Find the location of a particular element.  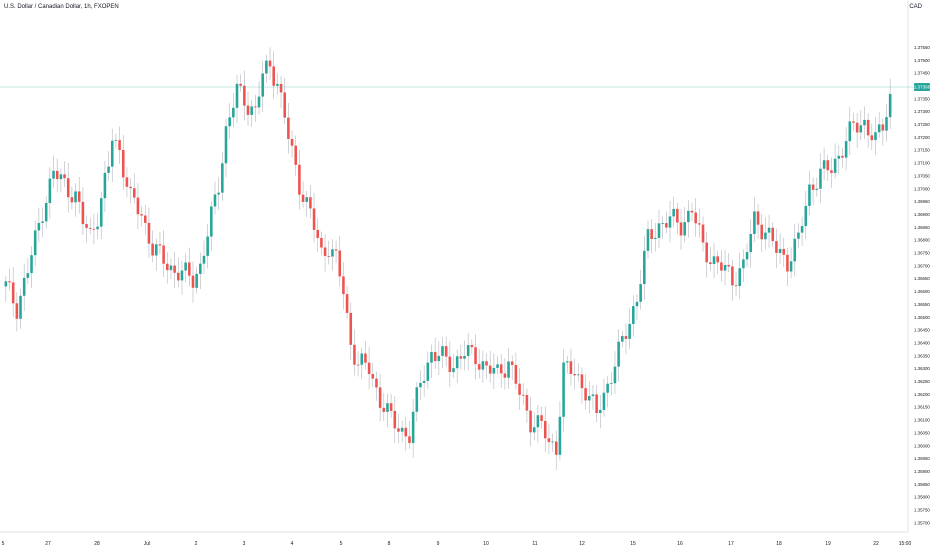

x-tick-label: 19 is located at coordinates (828, 544).